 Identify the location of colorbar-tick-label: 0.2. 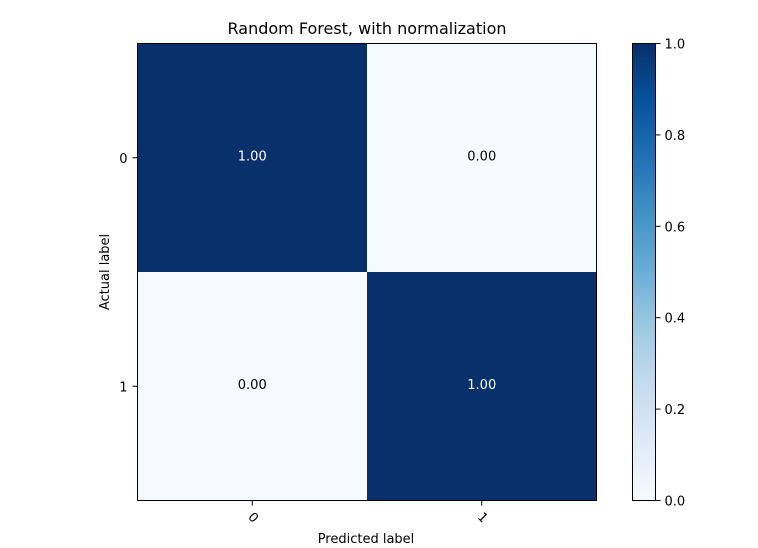
(675, 410).